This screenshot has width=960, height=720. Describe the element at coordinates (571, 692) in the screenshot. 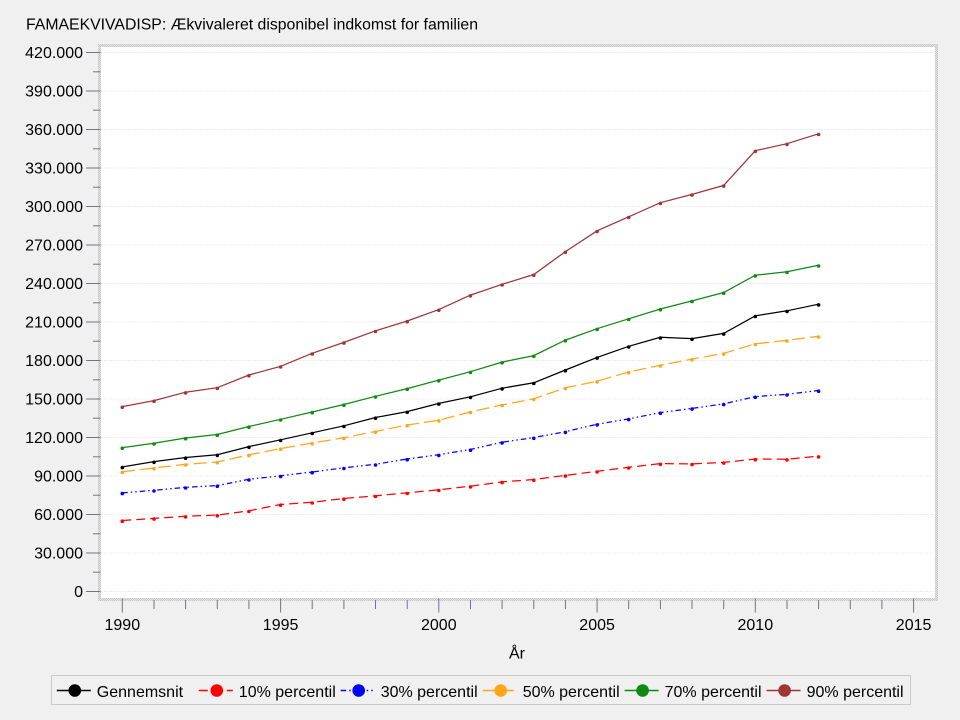

I see `svg-text: 50% percentil` at that location.